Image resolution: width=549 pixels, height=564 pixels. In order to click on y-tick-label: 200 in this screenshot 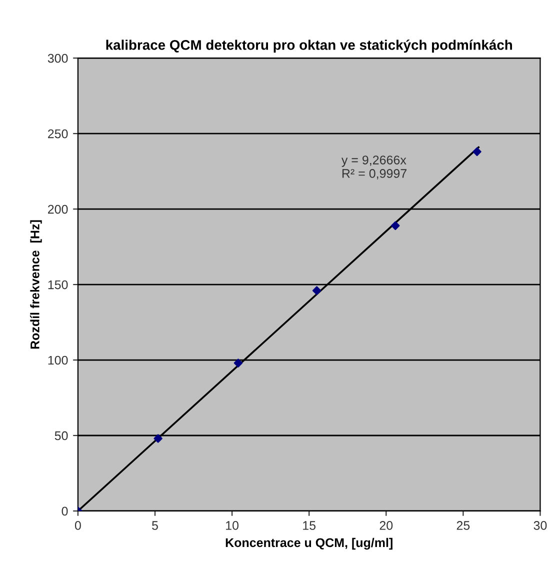, I will do `click(58, 209)`.